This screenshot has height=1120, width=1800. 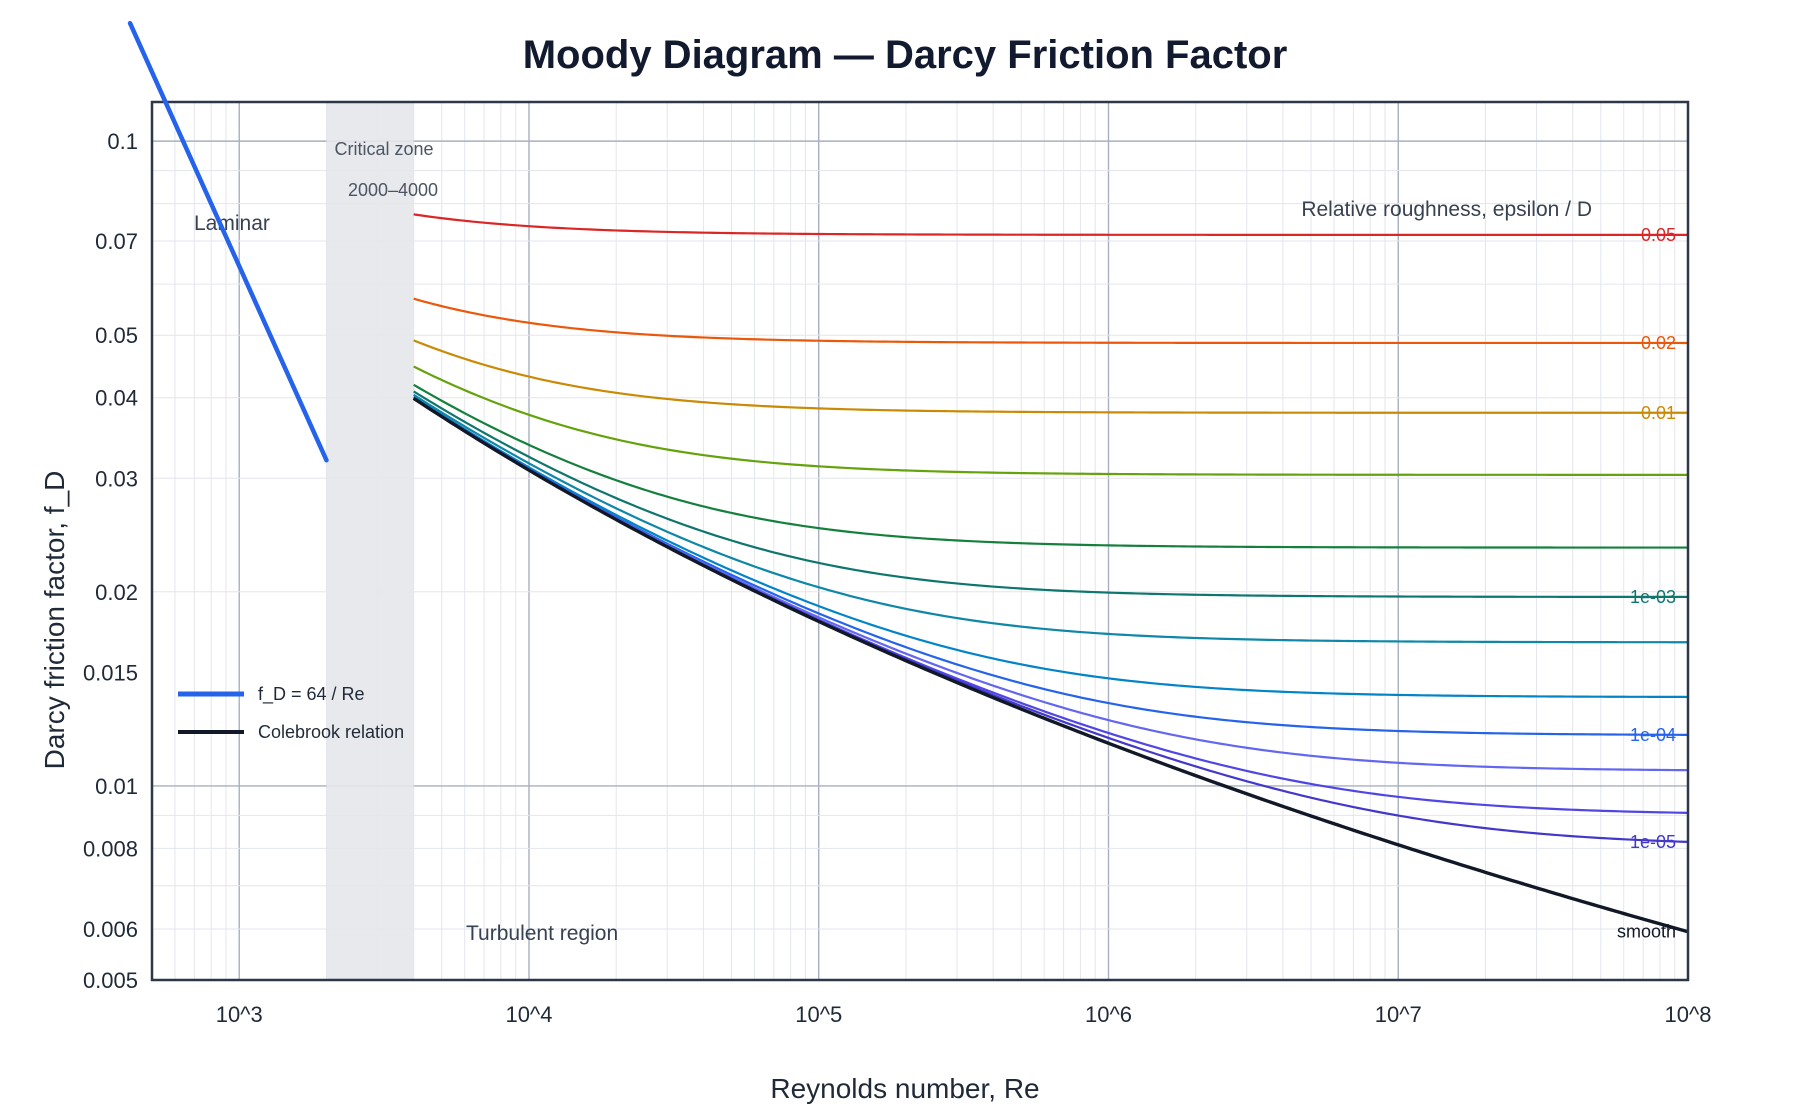 I want to click on laminar-annotation: Laminar, so click(x=232, y=223).